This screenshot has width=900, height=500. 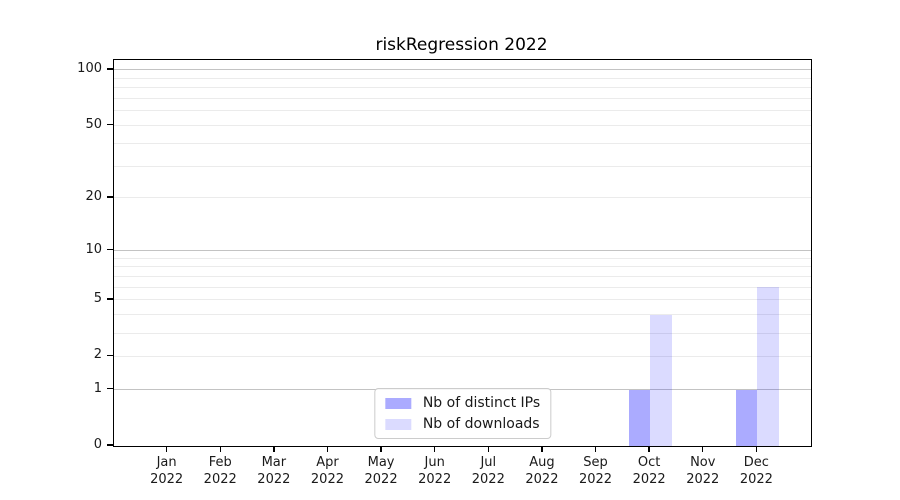 I want to click on legend-row-series0: Nb of distinct IPs, so click(x=462, y=403).